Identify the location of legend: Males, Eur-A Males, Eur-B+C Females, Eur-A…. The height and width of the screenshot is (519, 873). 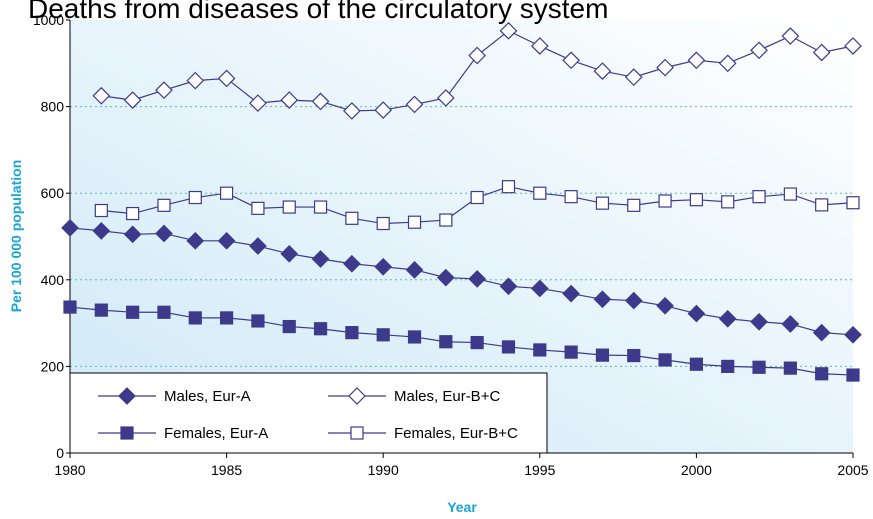
(308, 413).